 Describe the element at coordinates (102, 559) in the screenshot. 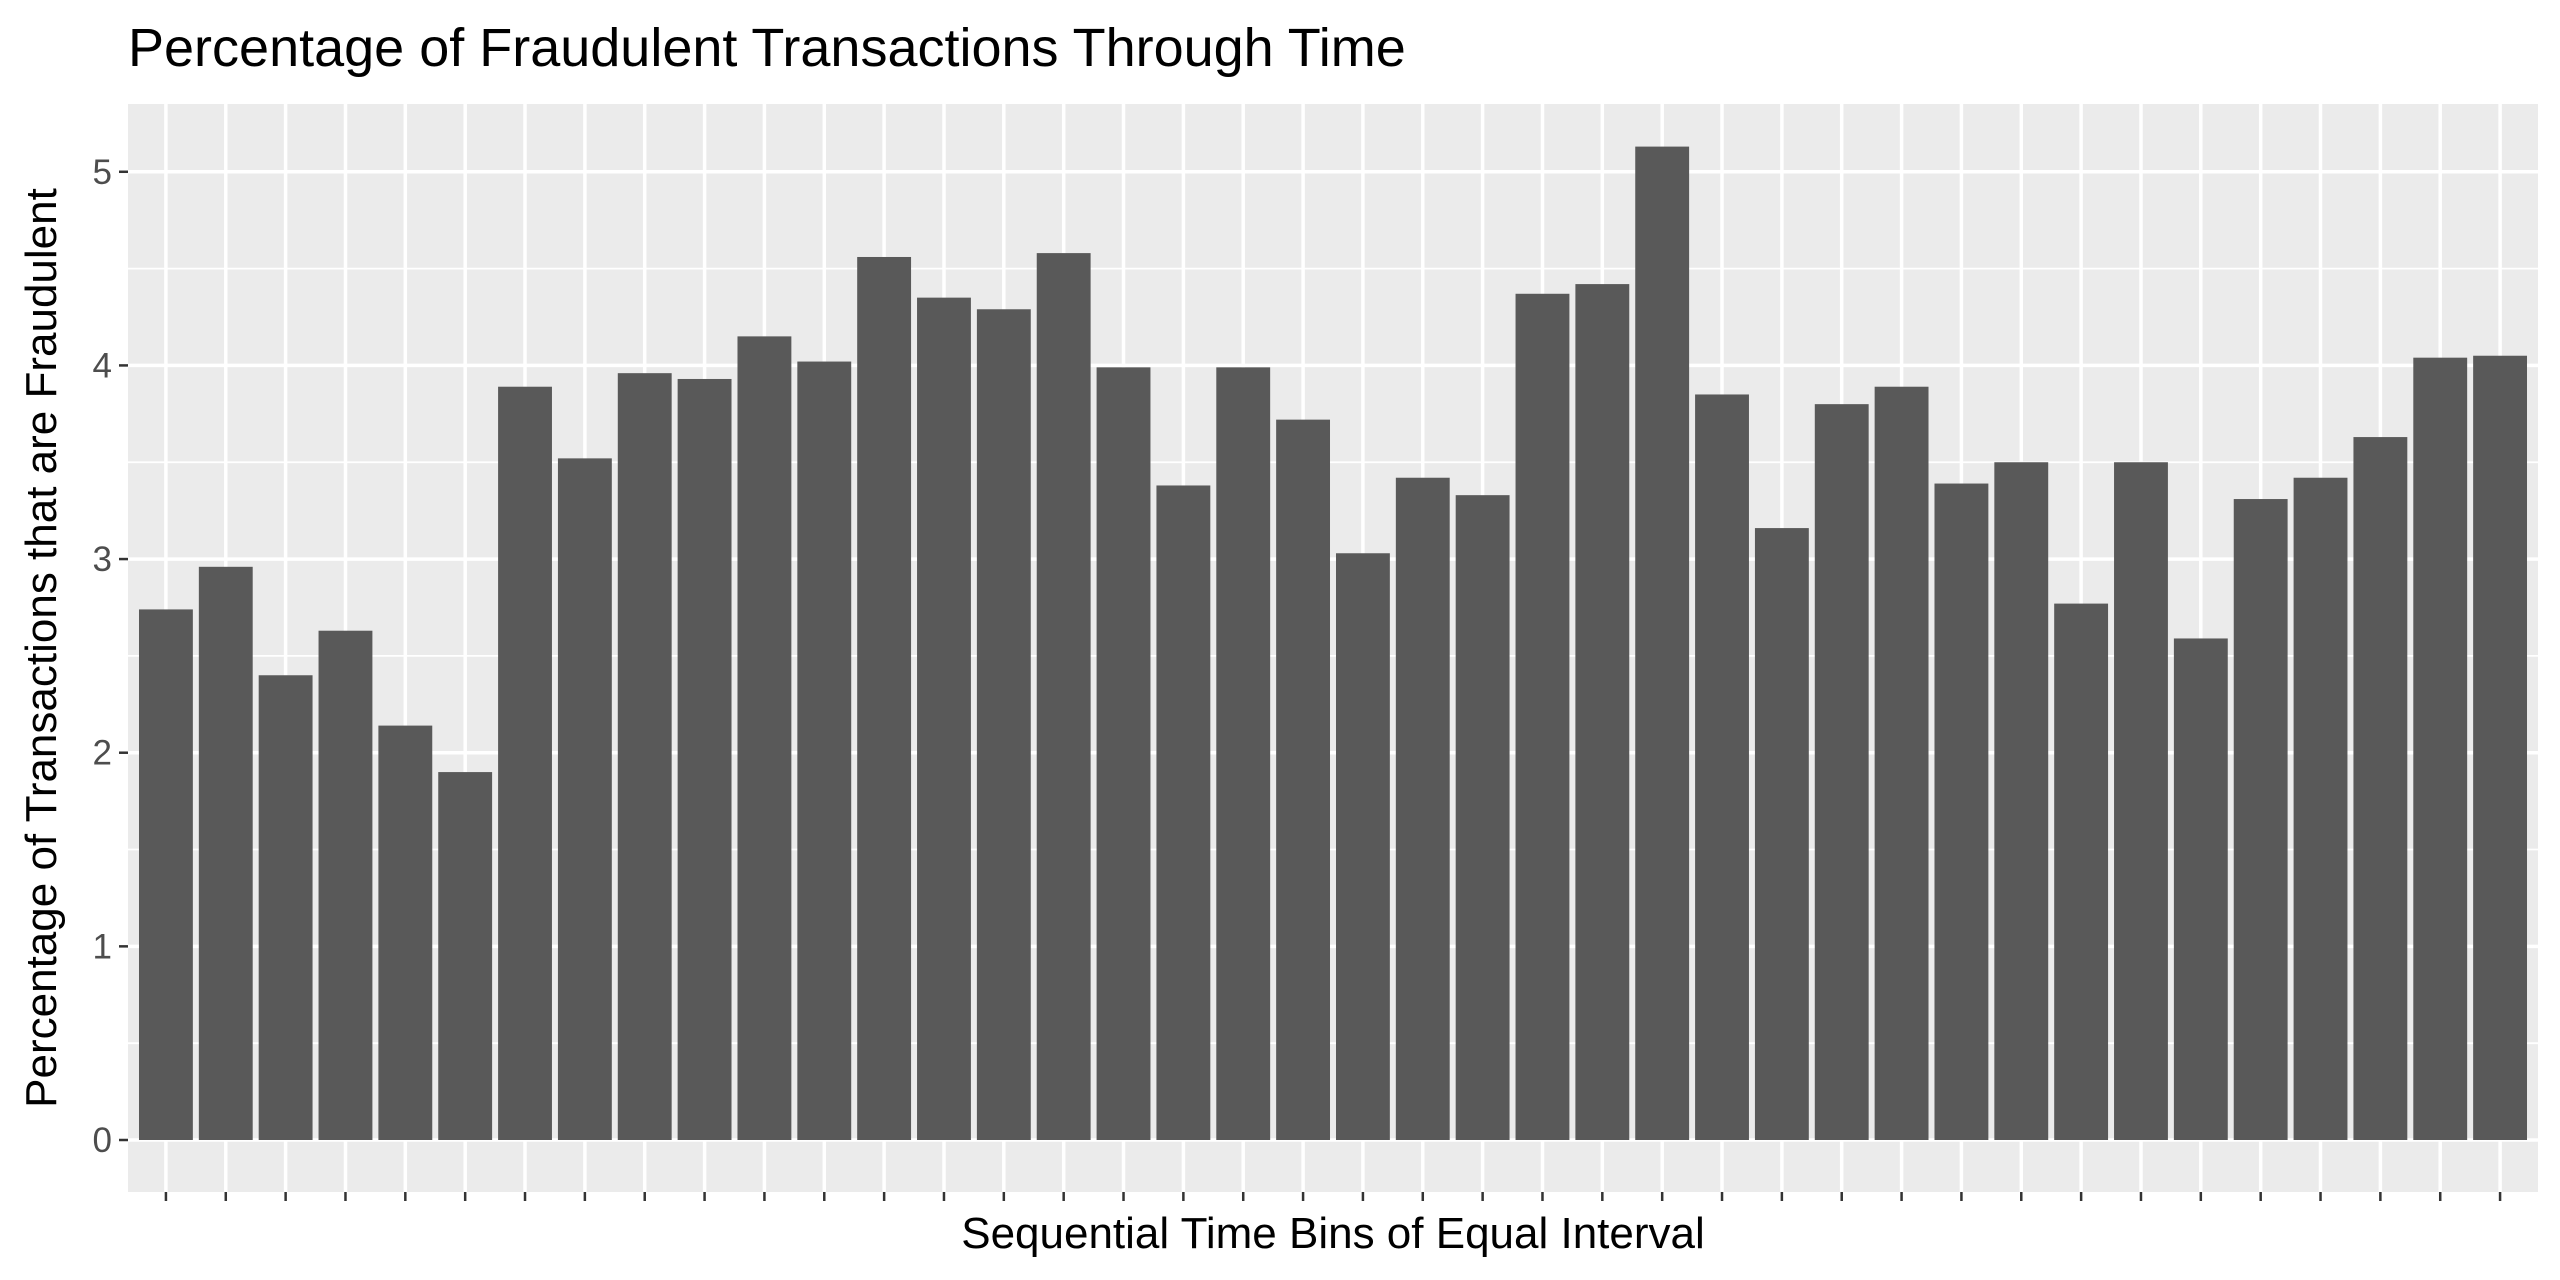

I see `y-tick-label: 3` at that location.